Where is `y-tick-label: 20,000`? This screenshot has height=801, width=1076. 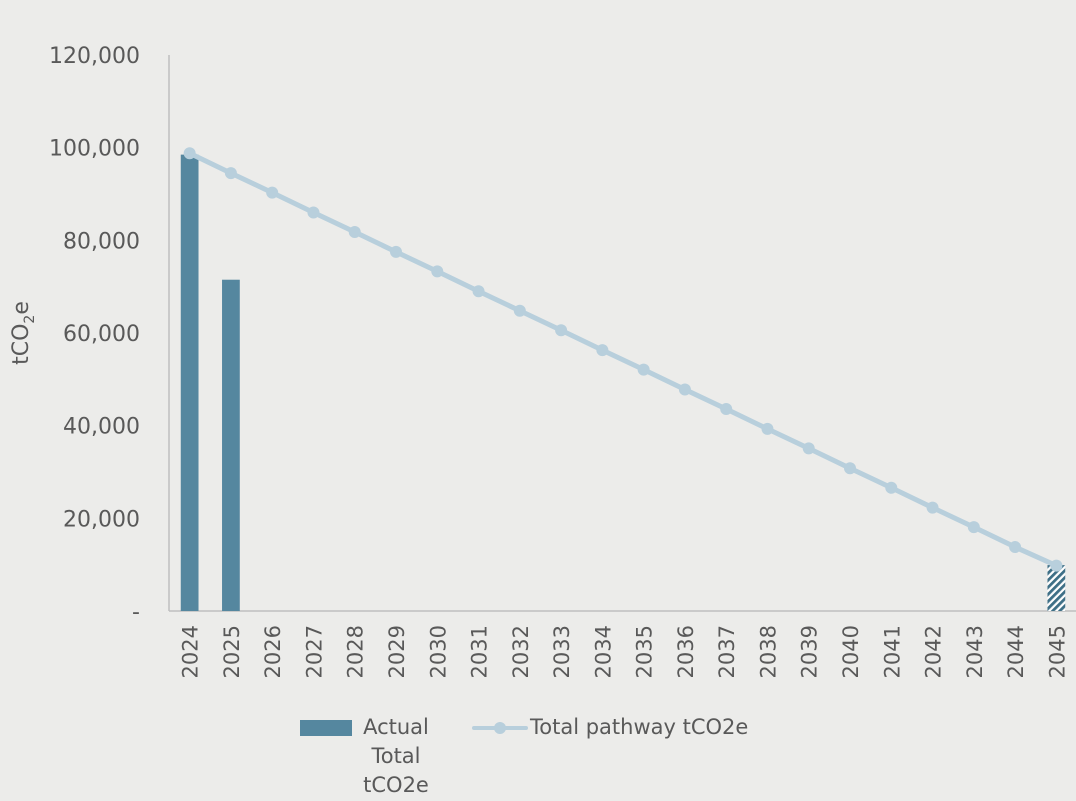 y-tick-label: 20,000 is located at coordinates (101, 519).